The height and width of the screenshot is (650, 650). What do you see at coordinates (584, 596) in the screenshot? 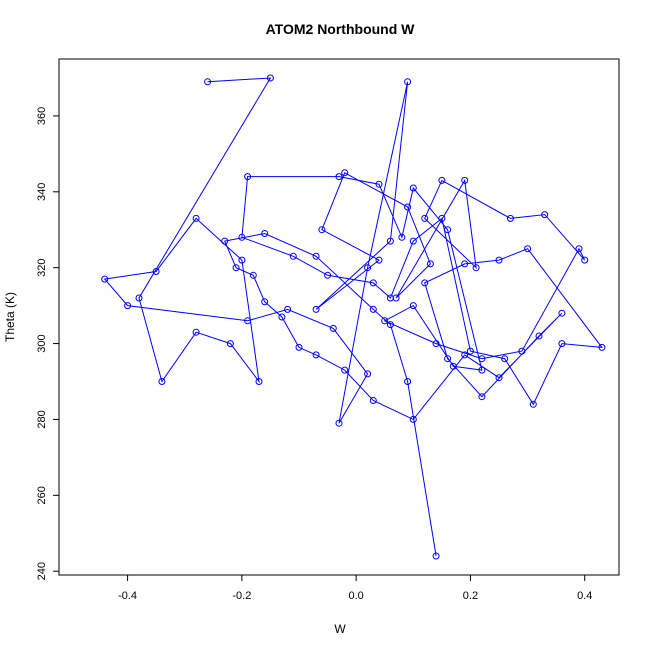
I see `x-tick-label: 0.4` at bounding box center [584, 596].